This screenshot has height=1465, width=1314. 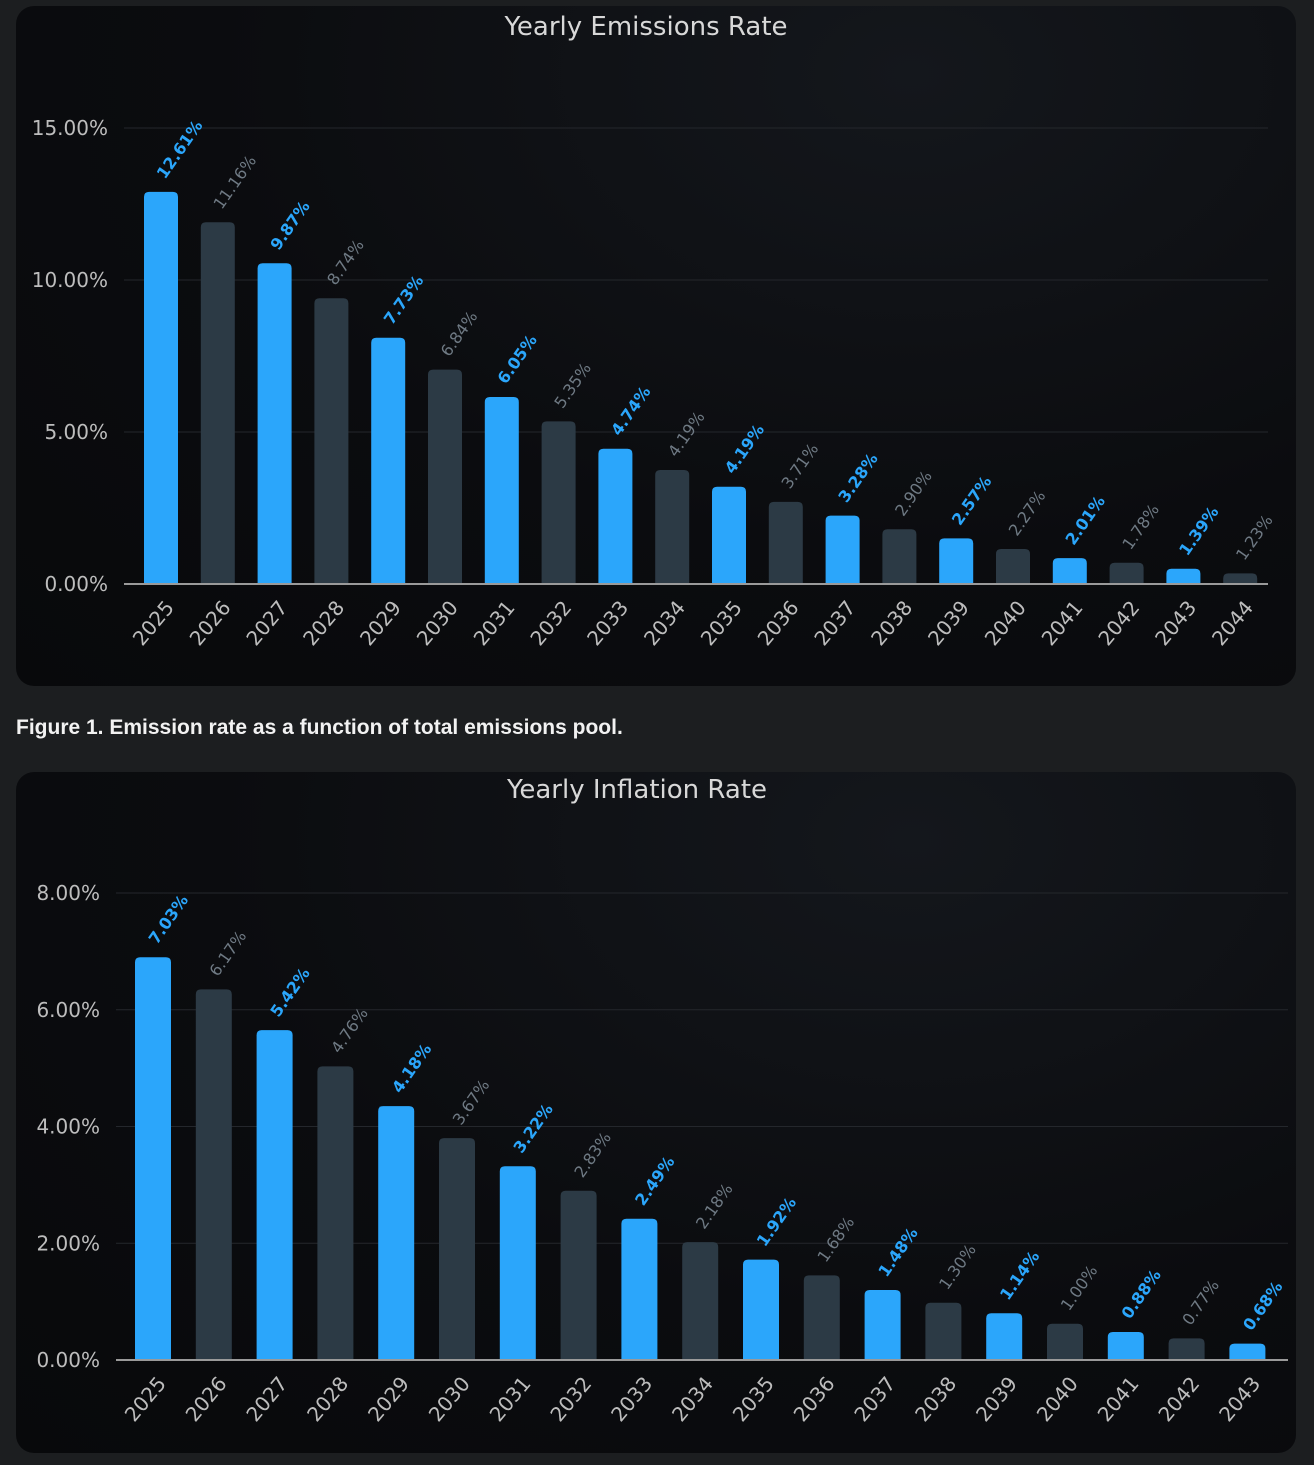 I want to click on bar-2037, so click(x=882, y=1324).